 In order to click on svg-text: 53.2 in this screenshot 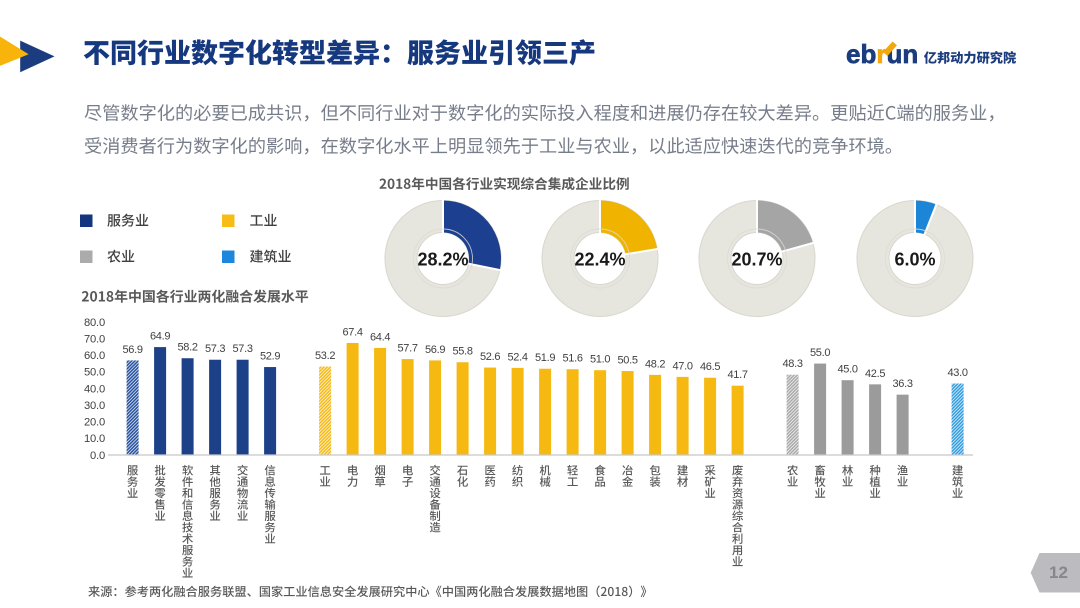, I will do `click(325, 356)`.